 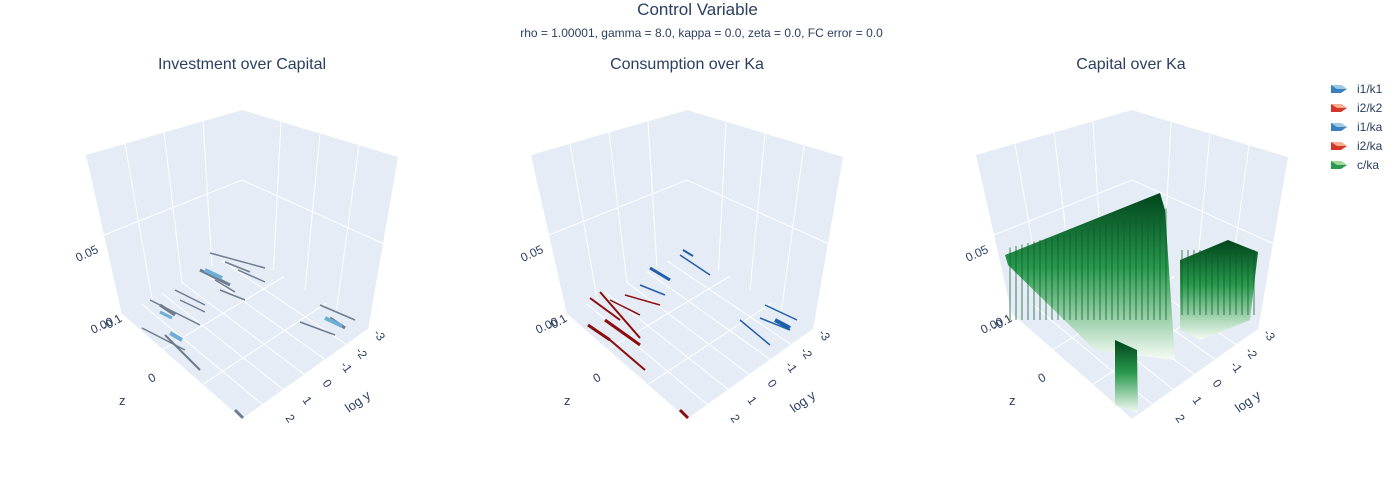 I want to click on legend: i1/k1 i2/k2 i1/ka i2/ka c/ka, so click(x=1365, y=127).